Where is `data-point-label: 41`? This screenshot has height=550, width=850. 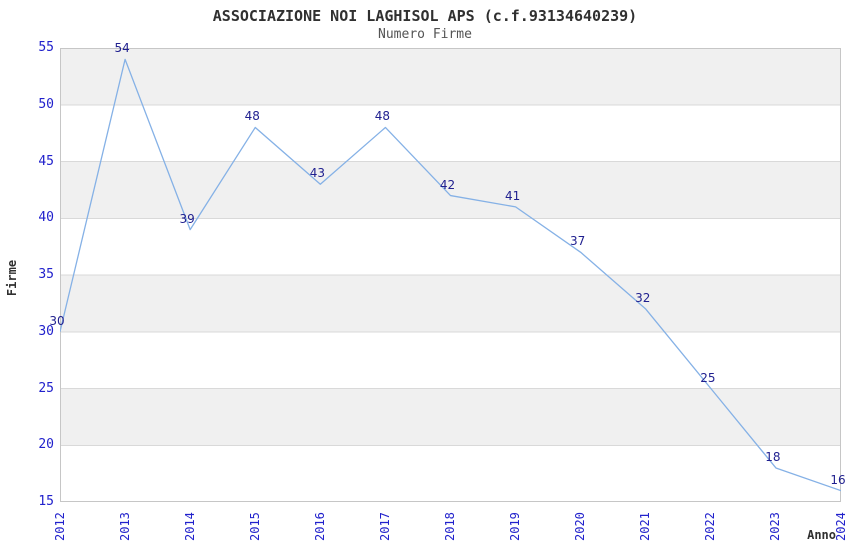
data-point-label: 41 is located at coordinates (512, 195).